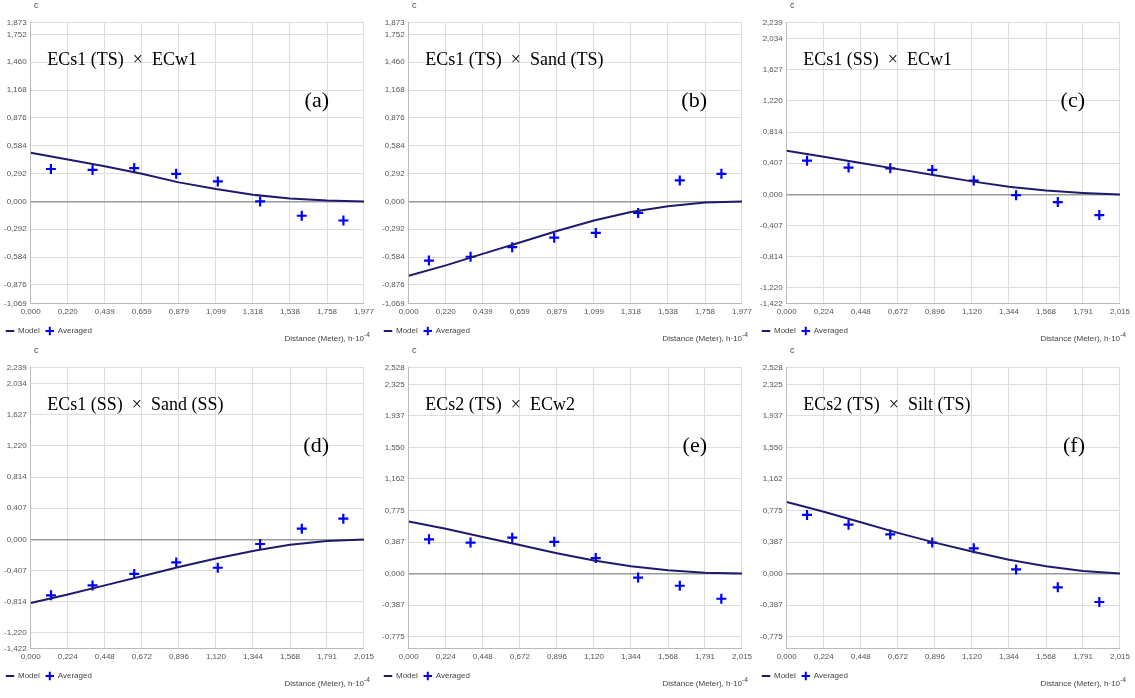 This screenshot has width=1135, height=698. What do you see at coordinates (16, 303) in the screenshot?
I see `y-tick-label: -1,069` at bounding box center [16, 303].